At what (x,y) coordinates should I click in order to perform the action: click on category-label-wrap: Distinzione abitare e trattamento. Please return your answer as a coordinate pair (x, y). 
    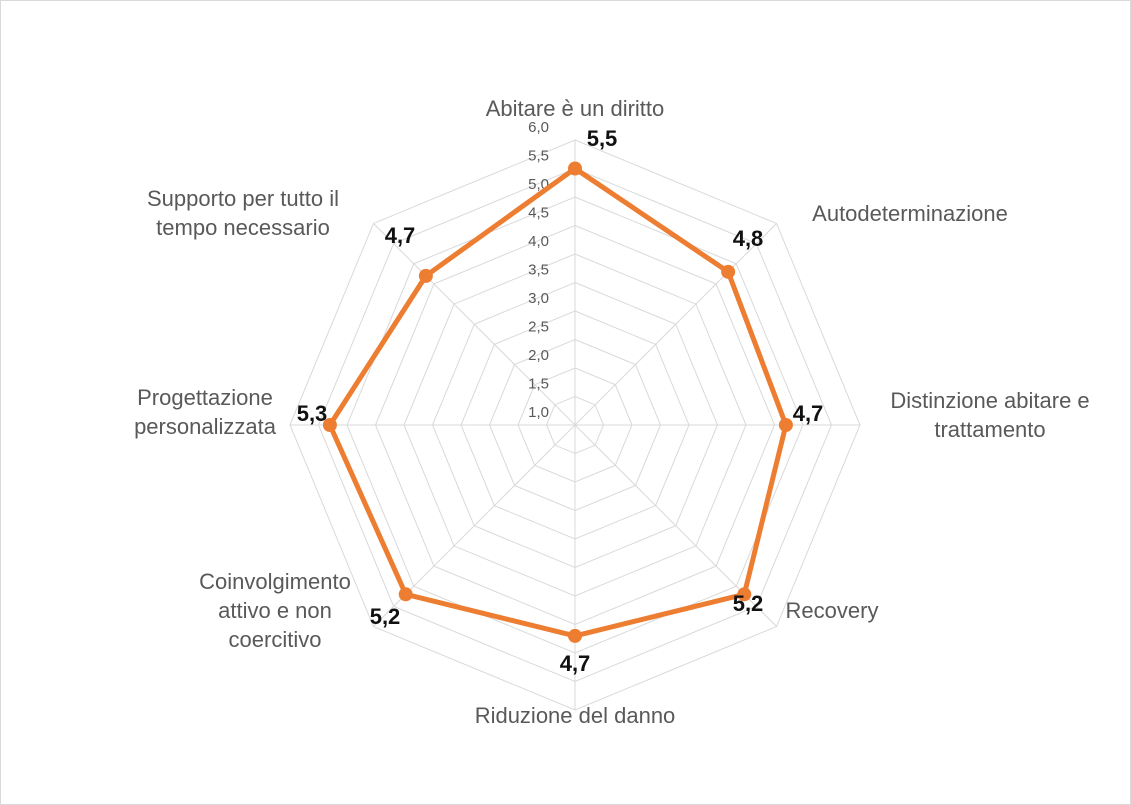
    Looking at the image, I should click on (990, 415).